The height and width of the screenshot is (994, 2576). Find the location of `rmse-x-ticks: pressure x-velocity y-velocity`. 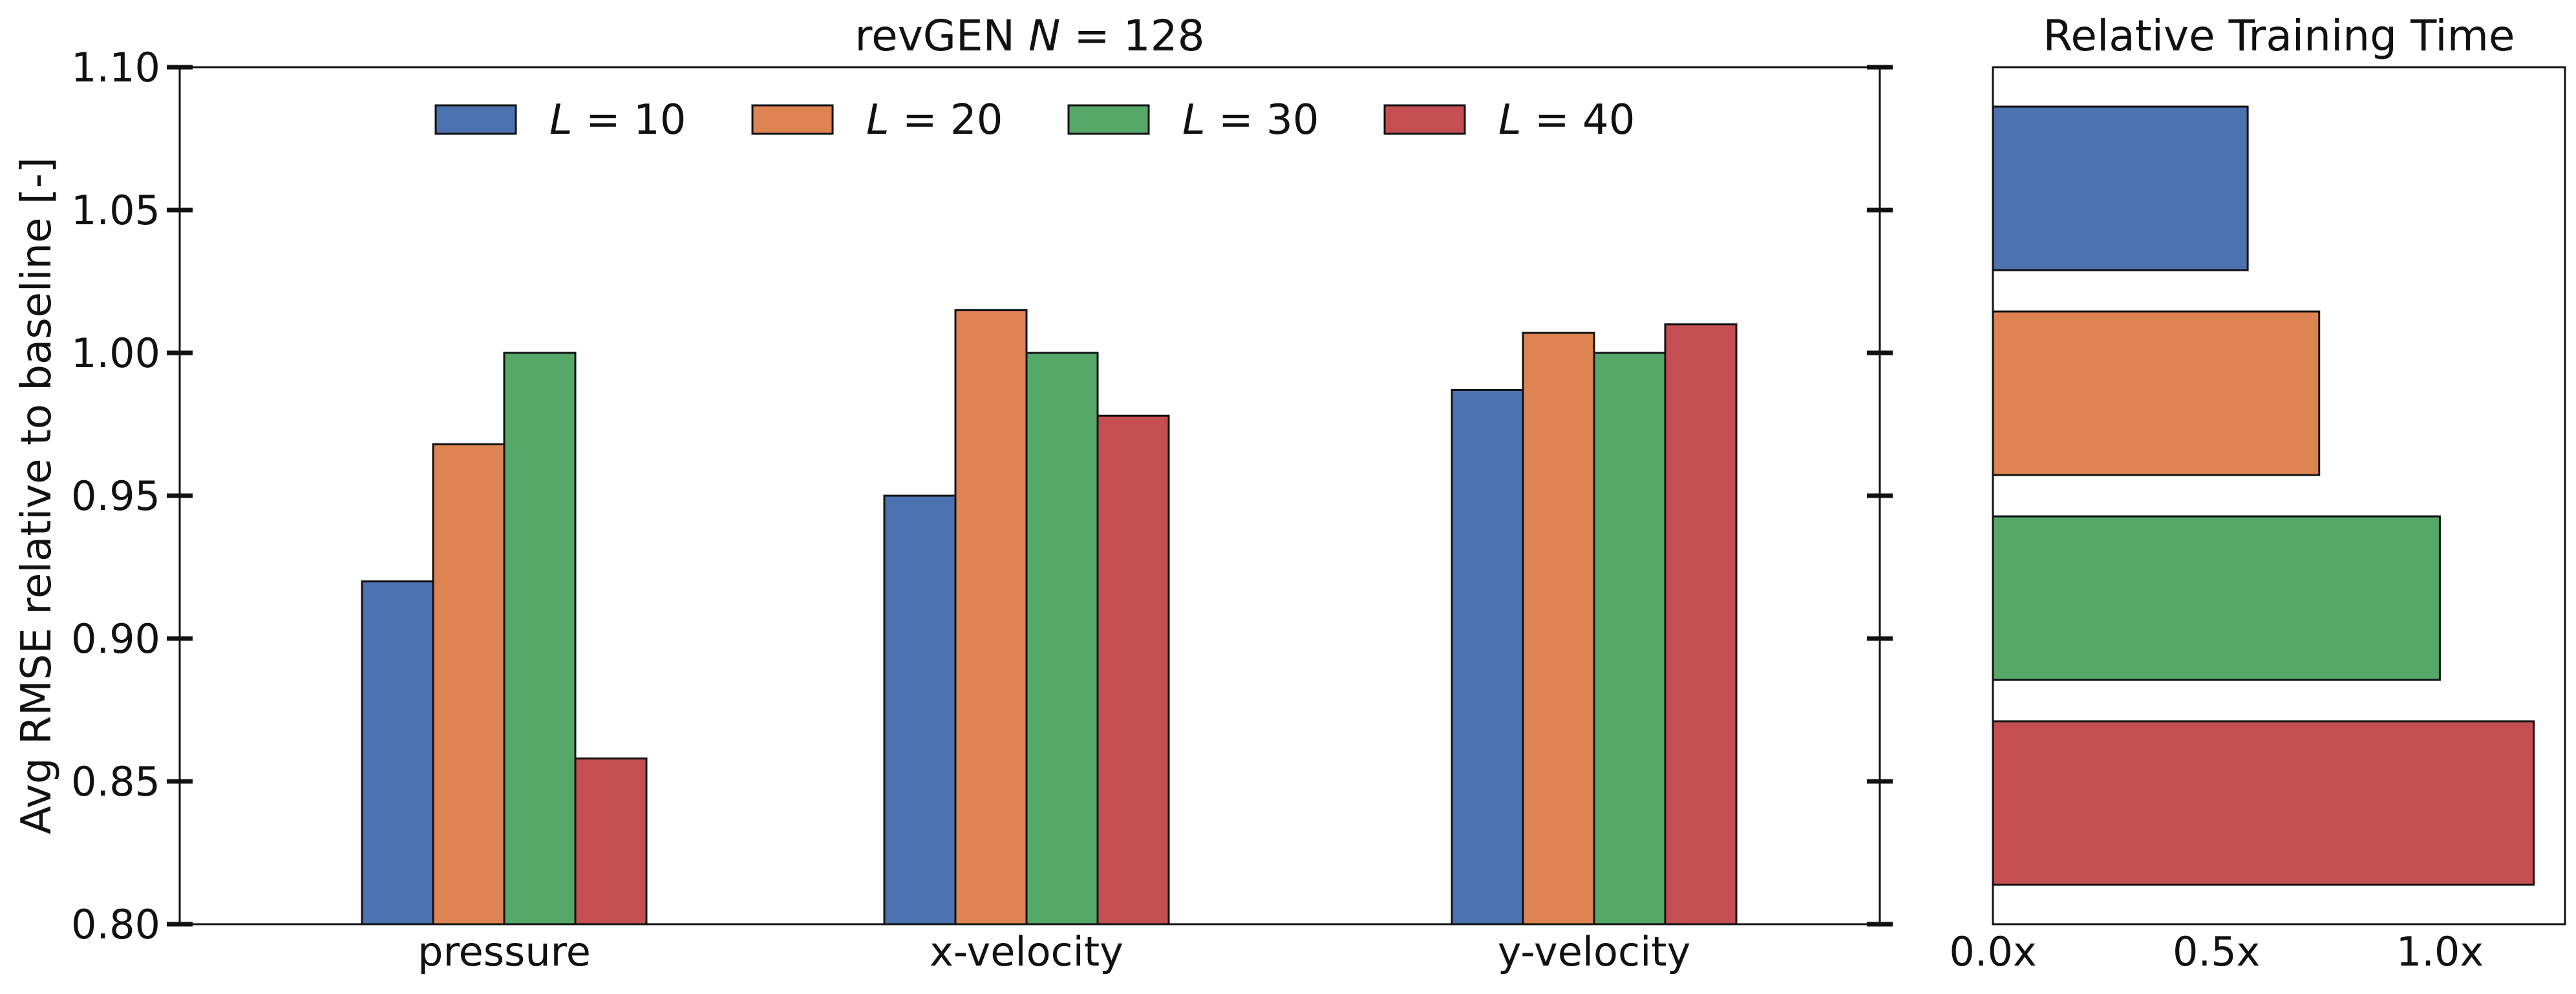

rmse-x-ticks: pressure x-velocity y-velocity is located at coordinates (1054, 951).